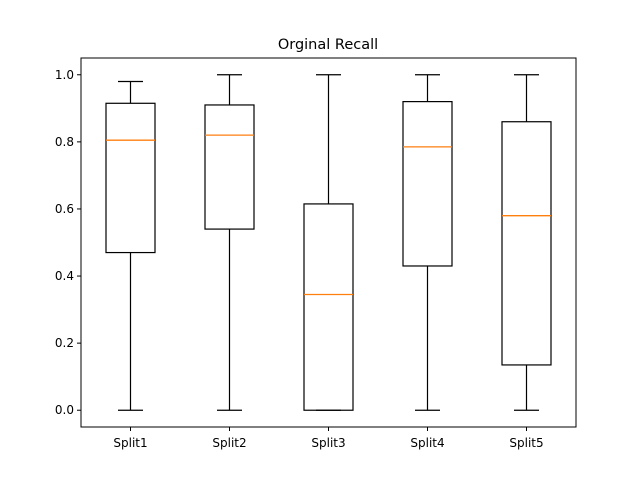  Describe the element at coordinates (64, 410) in the screenshot. I see `y-tick-label: 0.0` at that location.